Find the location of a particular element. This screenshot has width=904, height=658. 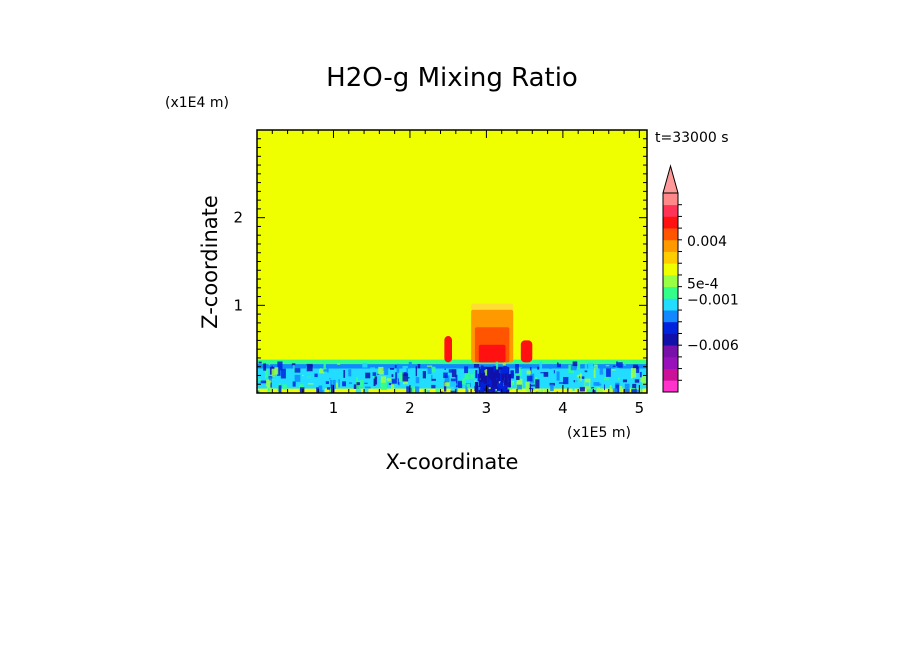

z-unit-label: (x1E4 m) is located at coordinates (197, 103).